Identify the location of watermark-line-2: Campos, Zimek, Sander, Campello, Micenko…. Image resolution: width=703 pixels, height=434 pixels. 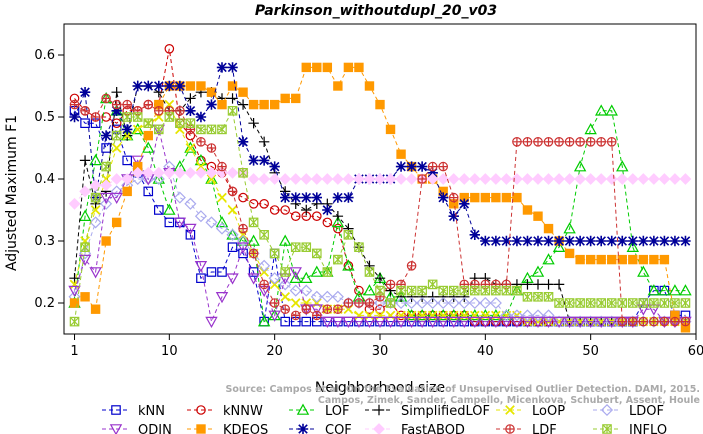
(509, 400).